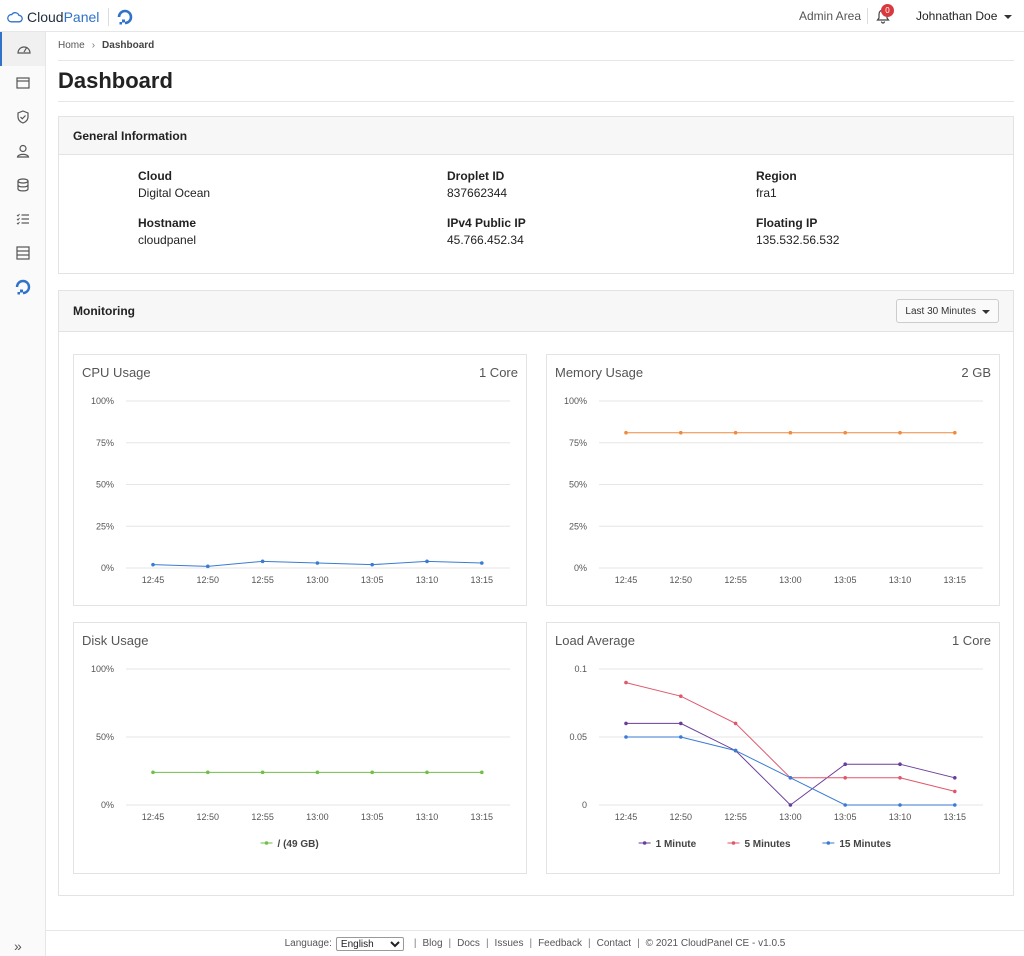 This screenshot has width=1024, height=956. What do you see at coordinates (766, 193) in the screenshot?
I see `info-value: fra1` at bounding box center [766, 193].